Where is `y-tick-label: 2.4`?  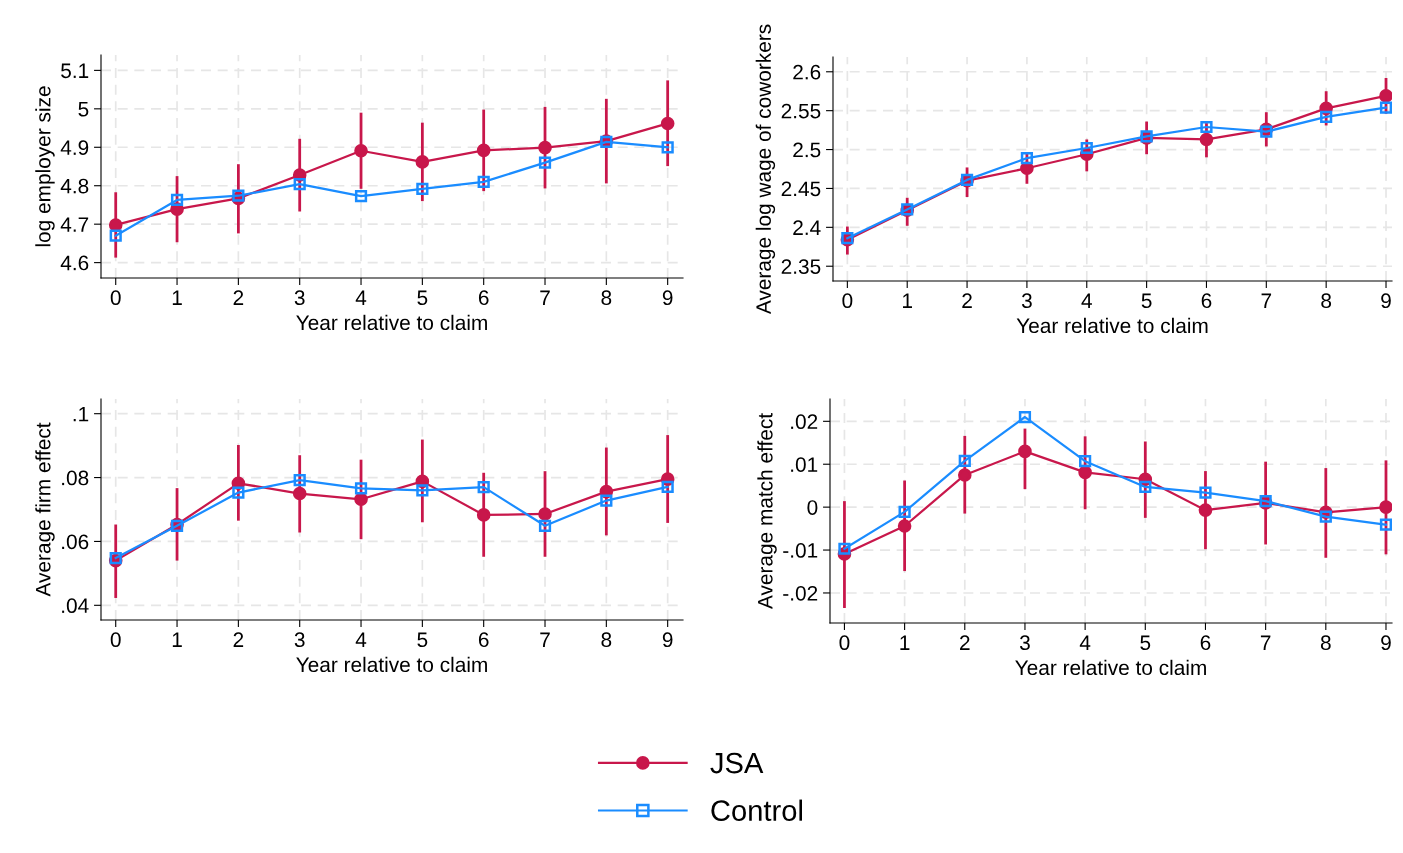
y-tick-label: 2.4 is located at coordinates (807, 227).